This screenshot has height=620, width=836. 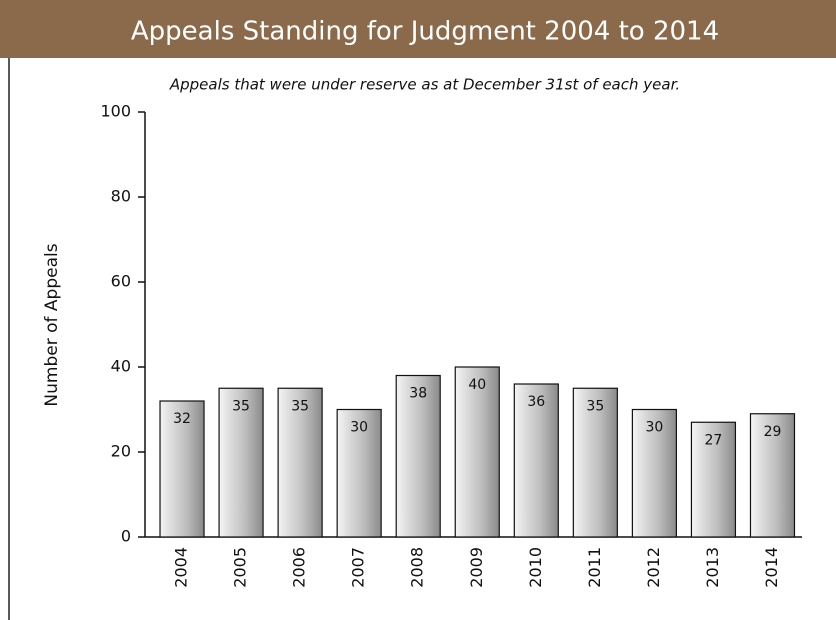 What do you see at coordinates (714, 440) in the screenshot?
I see `value-label: 27` at bounding box center [714, 440].